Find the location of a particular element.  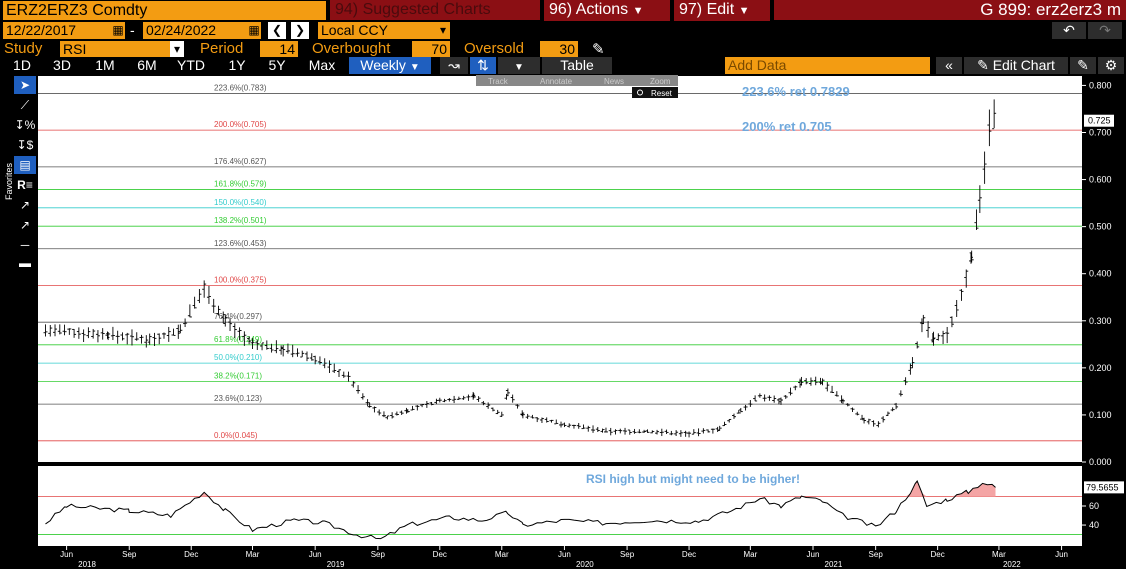

rsi-annotation: RSI high but might need to be higher! is located at coordinates (693, 479).